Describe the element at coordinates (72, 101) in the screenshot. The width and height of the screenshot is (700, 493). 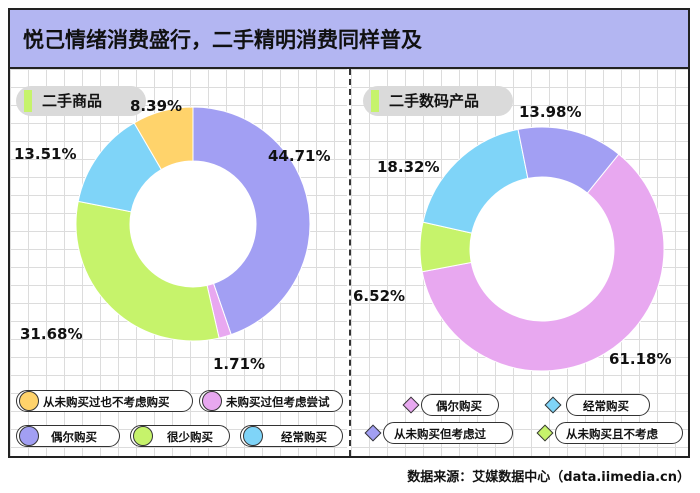
I see `panel-label: 二手商品` at that location.